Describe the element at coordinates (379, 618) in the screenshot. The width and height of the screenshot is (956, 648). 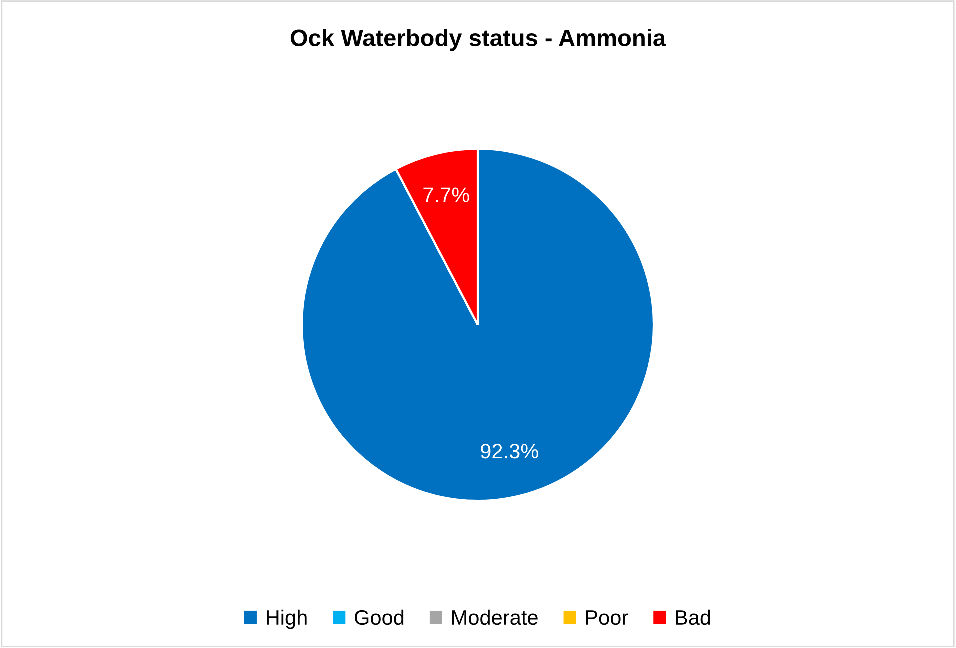
I see `legend-label: Good` at that location.